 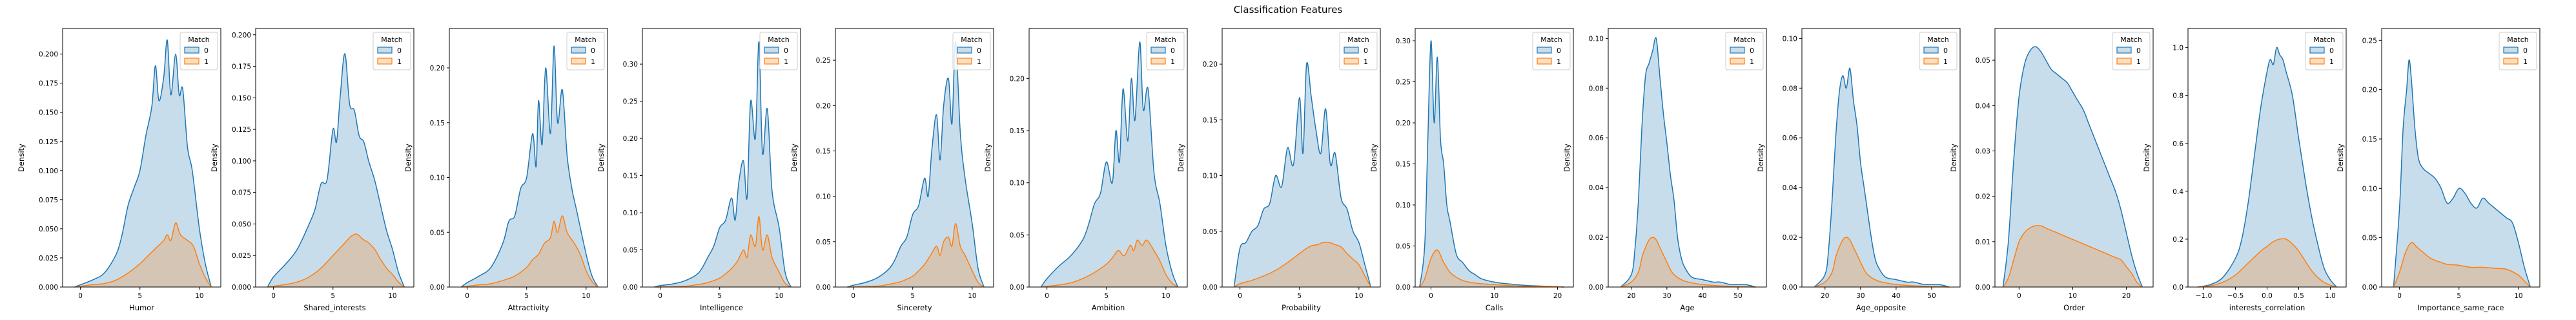 I want to click on y-tick-label: 0.8, so click(x=2178, y=96).